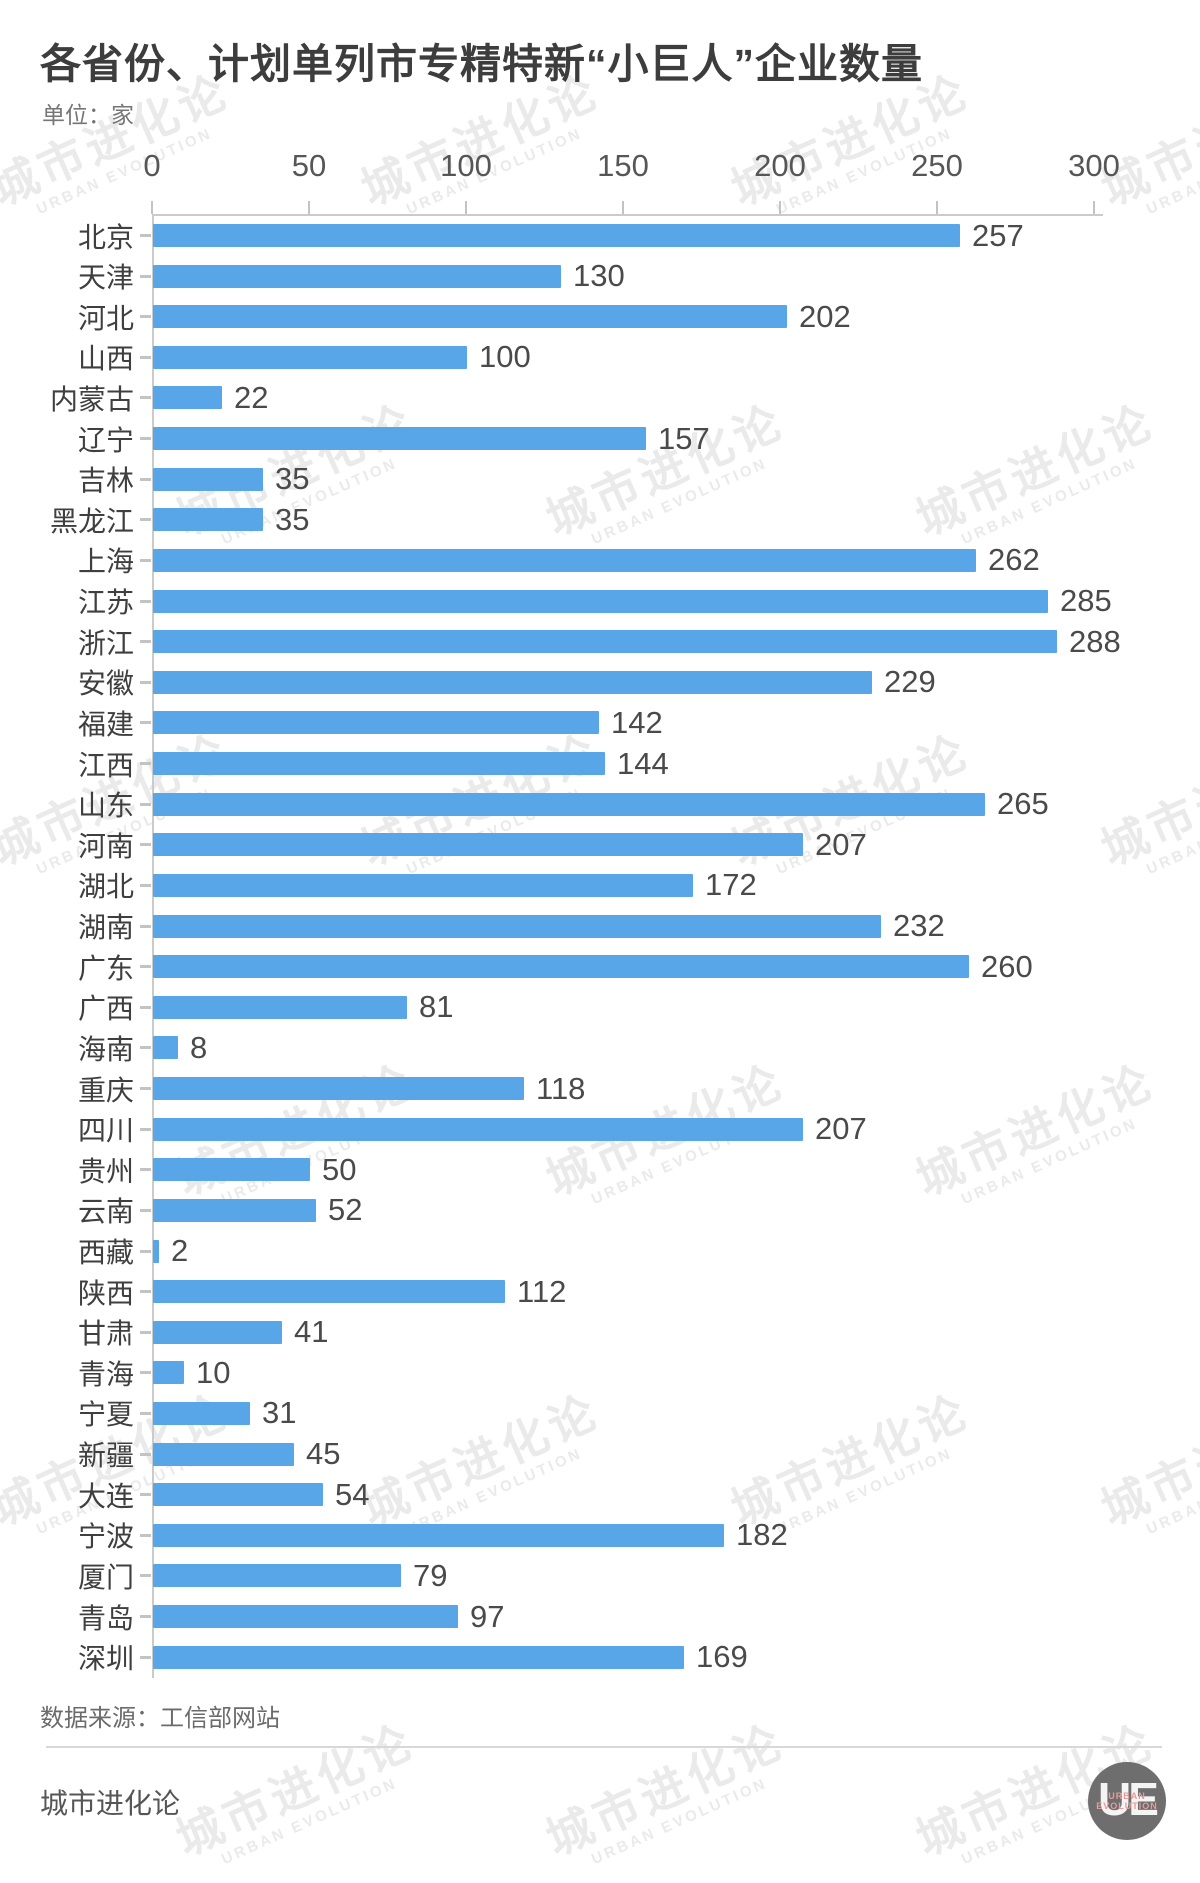 The image size is (1200, 1883). Describe the element at coordinates (91, 399) in the screenshot. I see `category-label: 内蒙古` at that location.